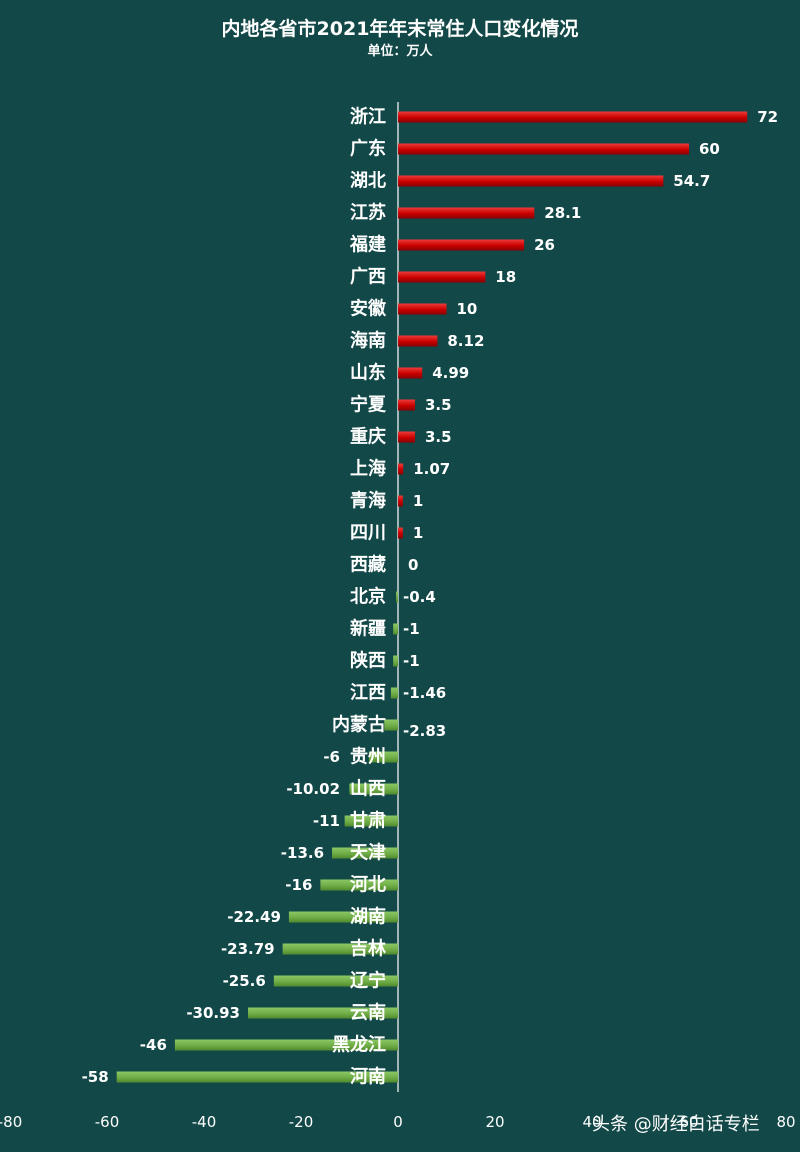  What do you see at coordinates (461, 245) in the screenshot?
I see `bar-福建` at bounding box center [461, 245].